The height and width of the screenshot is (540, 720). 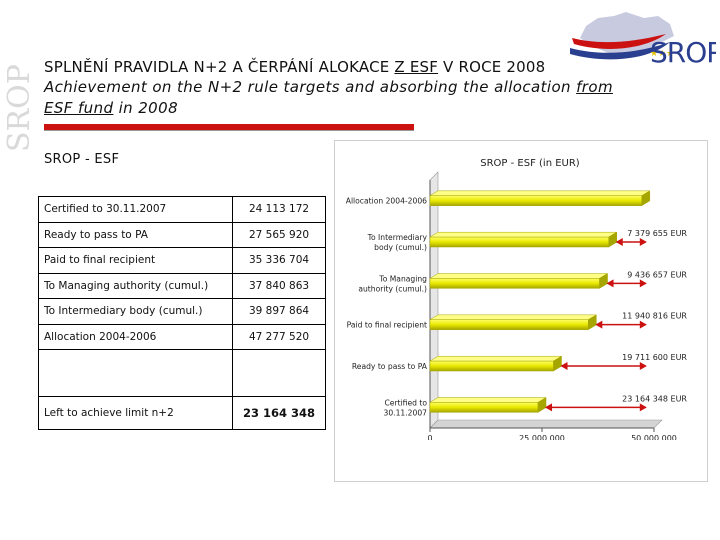 I want to click on row-label: Paid to final recipient, so click(x=135, y=260).